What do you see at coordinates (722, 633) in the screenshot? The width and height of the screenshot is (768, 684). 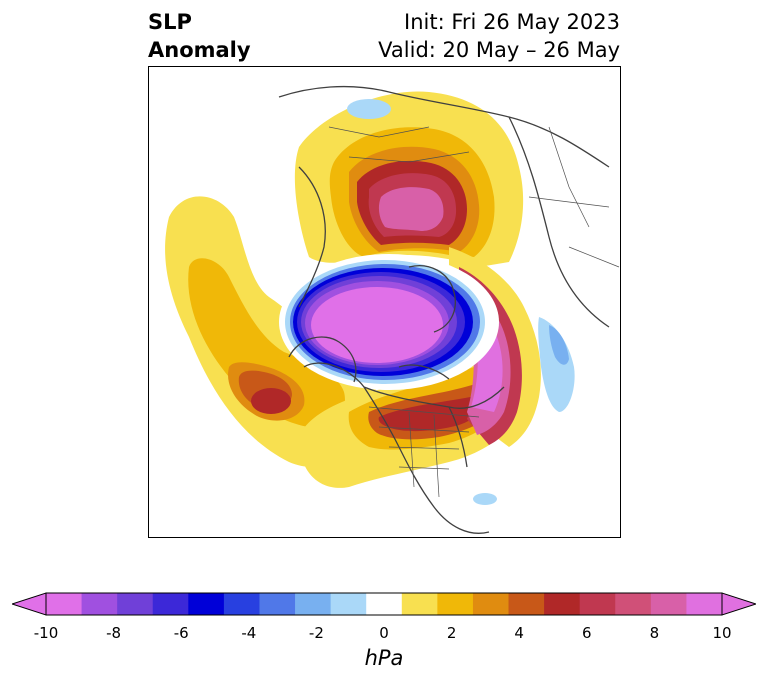 I see `colorbar-tick-label: 10` at bounding box center [722, 633].